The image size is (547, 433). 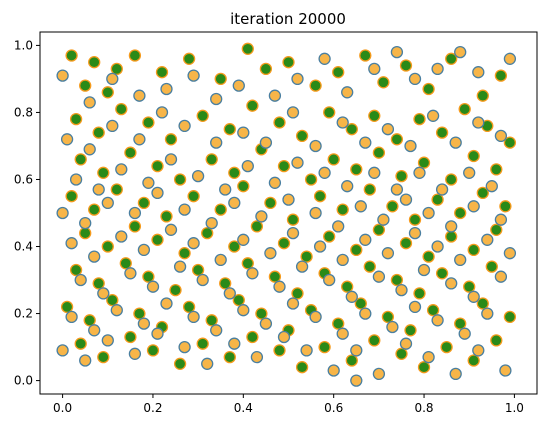 I want to click on y-tick-label: 0.0, so click(x=23, y=381).